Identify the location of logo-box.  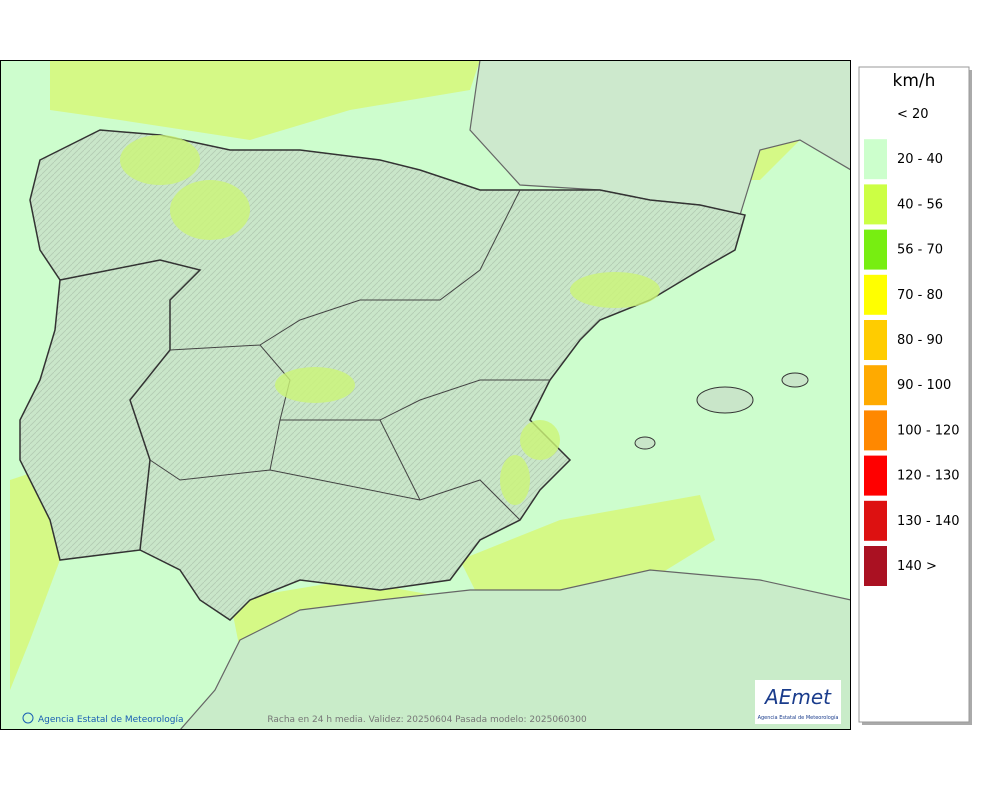
(798, 702).